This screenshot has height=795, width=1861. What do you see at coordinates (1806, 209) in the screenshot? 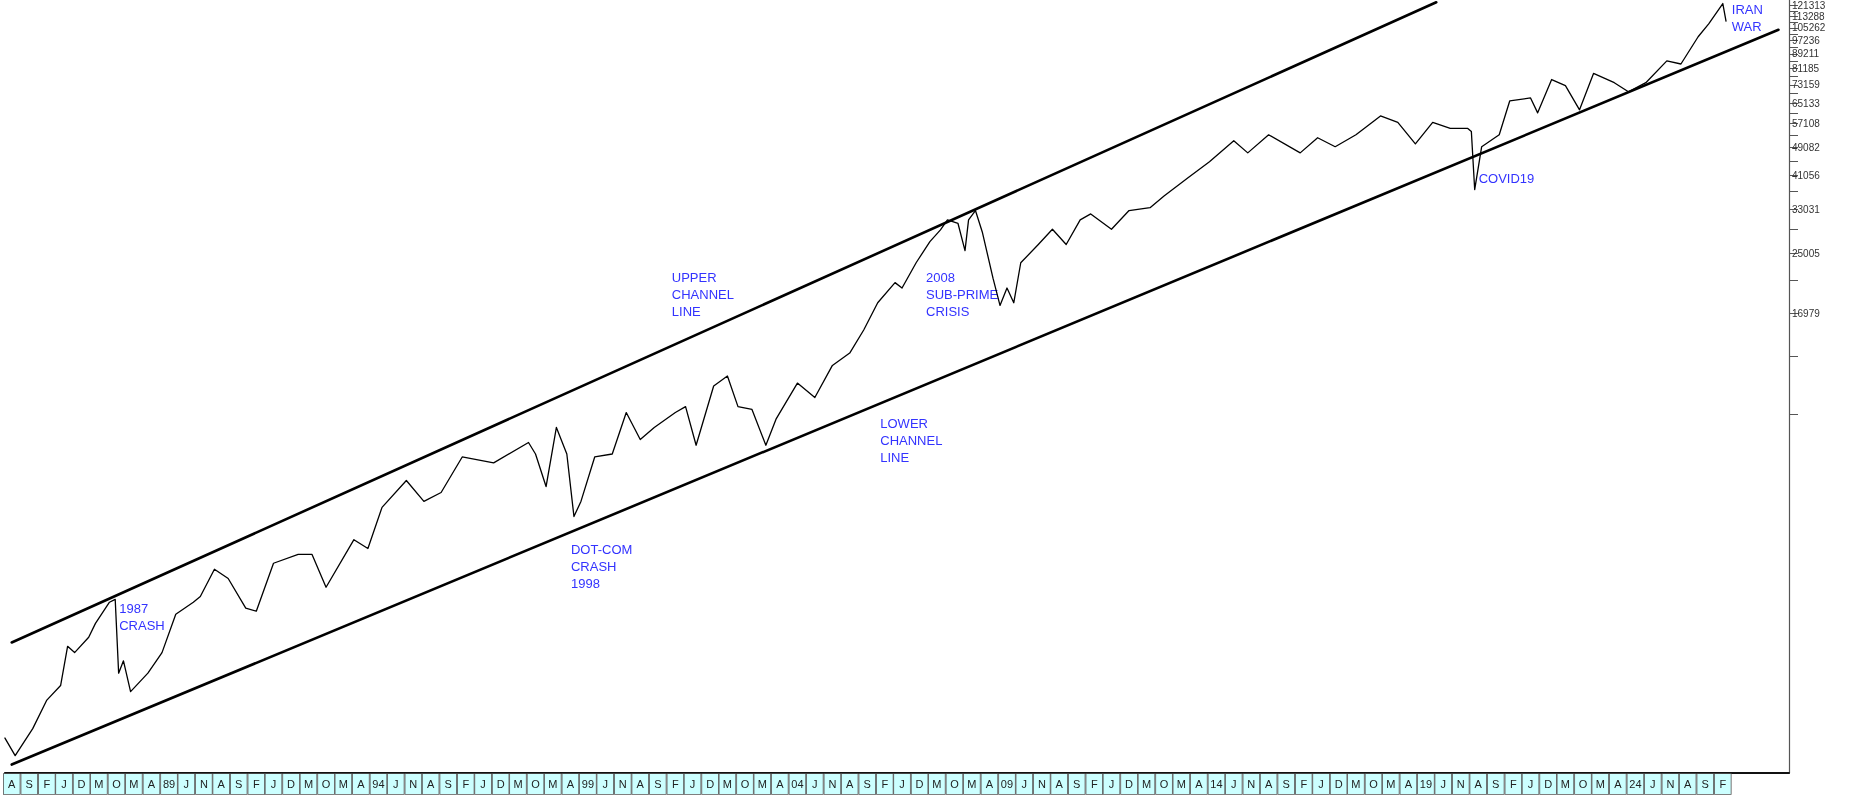
I see `y-tick-label: 33031` at bounding box center [1806, 209].